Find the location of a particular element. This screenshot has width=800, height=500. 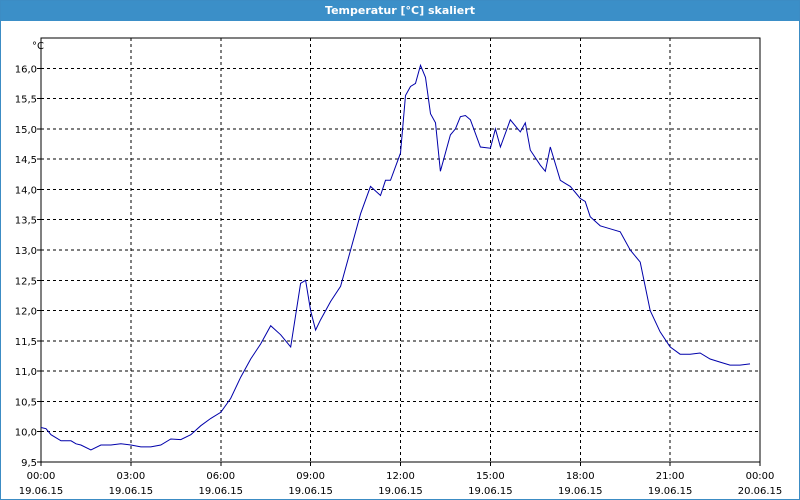

y-tick-label: 12,0 is located at coordinates (26, 312).